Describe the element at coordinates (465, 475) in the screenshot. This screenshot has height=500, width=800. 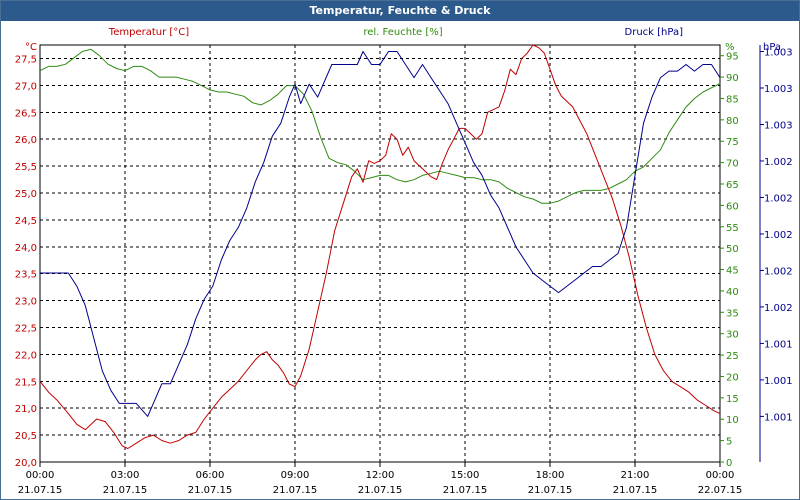
I see `x-tick-time-label: 15:00` at that location.